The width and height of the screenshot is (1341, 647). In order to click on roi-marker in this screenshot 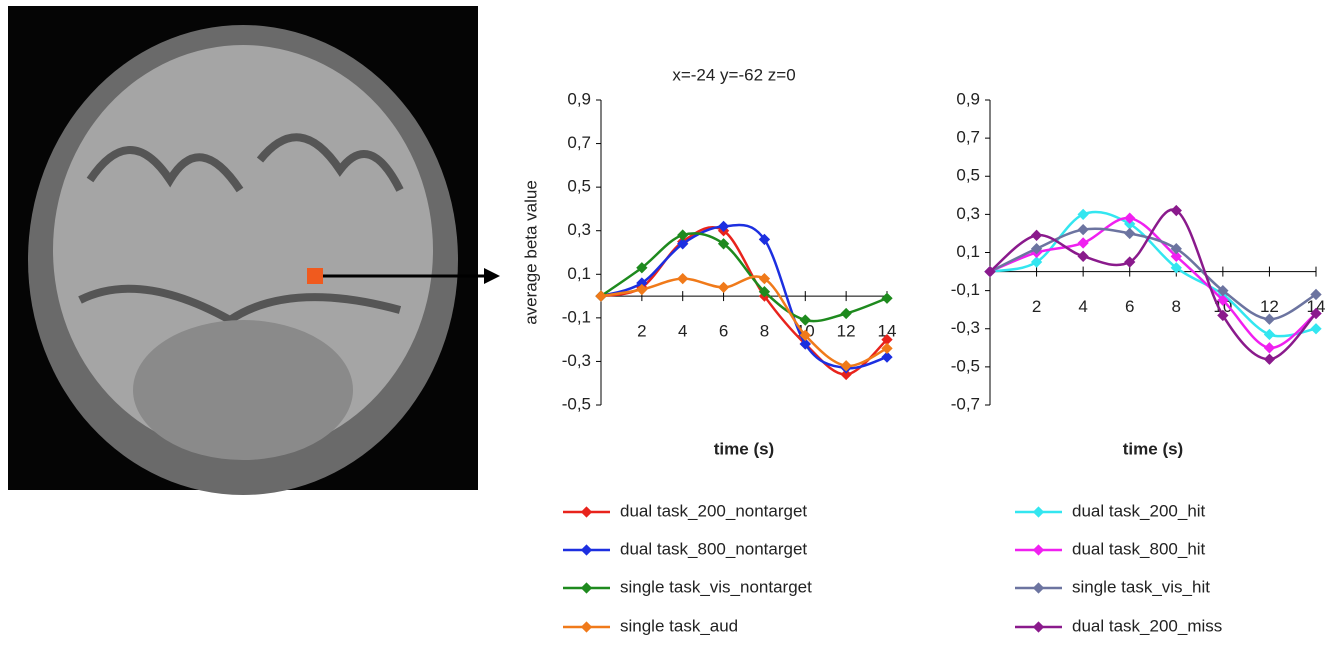, I will do `click(315, 276)`.